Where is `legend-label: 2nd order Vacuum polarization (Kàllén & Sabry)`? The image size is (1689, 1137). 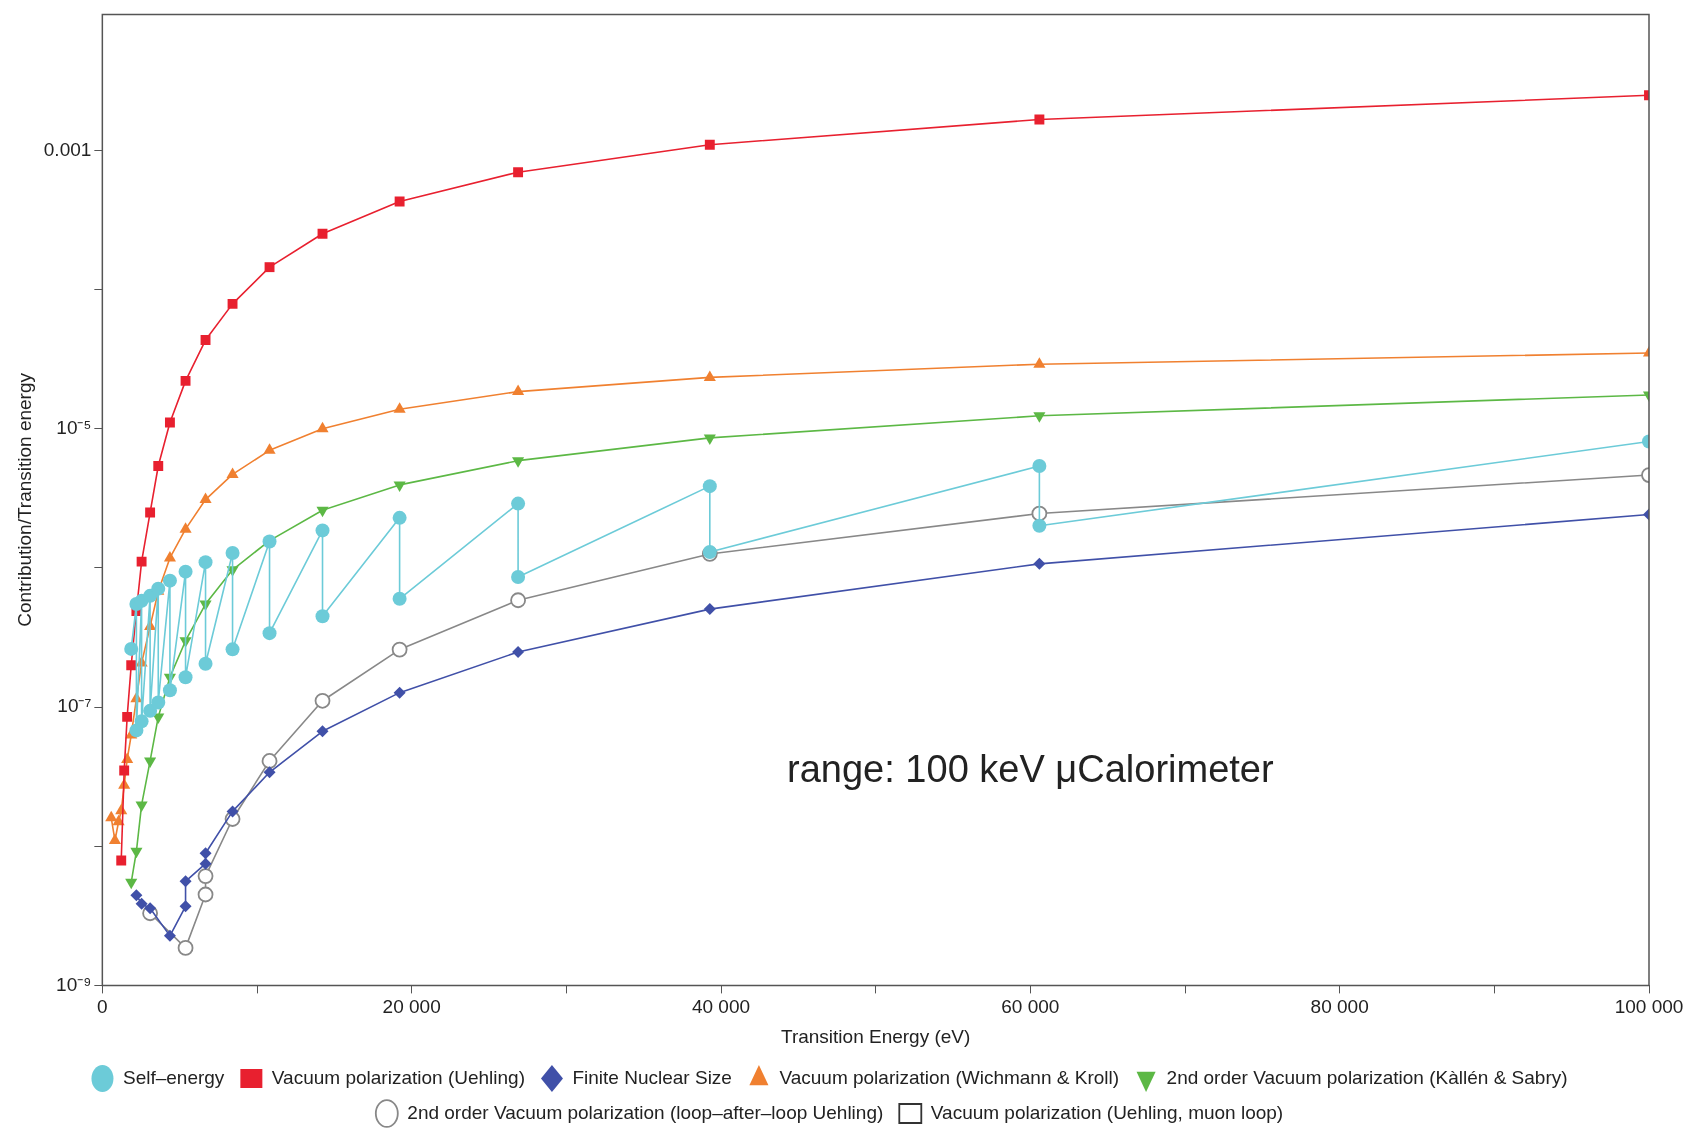
legend-label: 2nd order Vacuum polarization (Kàllén & Sabry) is located at coordinates (1367, 1077).